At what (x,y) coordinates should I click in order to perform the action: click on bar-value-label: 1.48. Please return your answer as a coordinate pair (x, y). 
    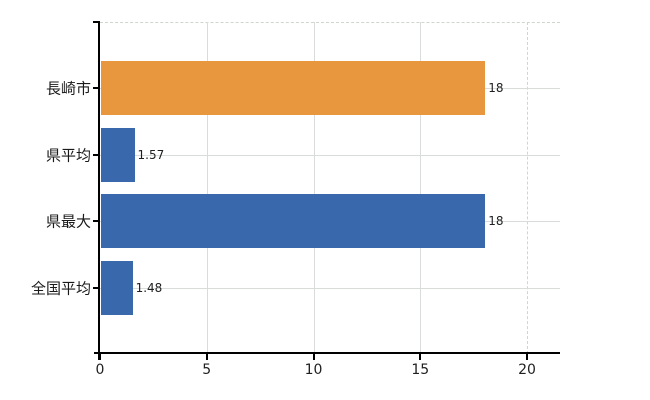
    Looking at the image, I should click on (149, 287).